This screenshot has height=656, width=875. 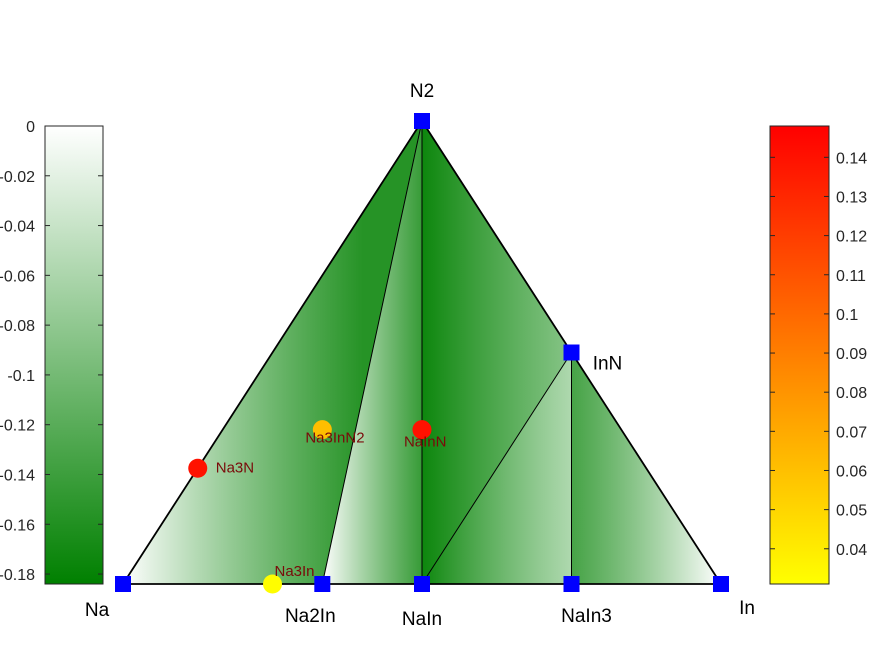 I want to click on stable-phase-label: In, so click(x=747, y=608).